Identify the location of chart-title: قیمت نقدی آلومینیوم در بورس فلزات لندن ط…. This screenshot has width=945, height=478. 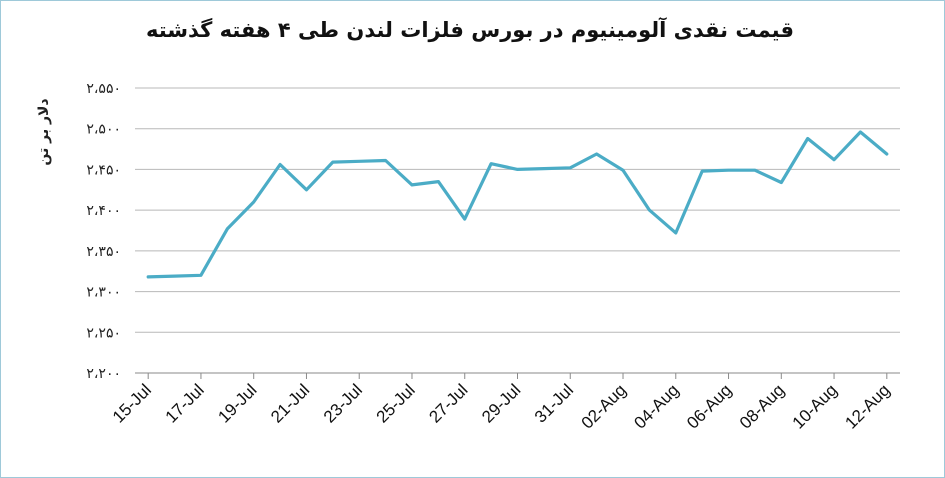
(470, 30).